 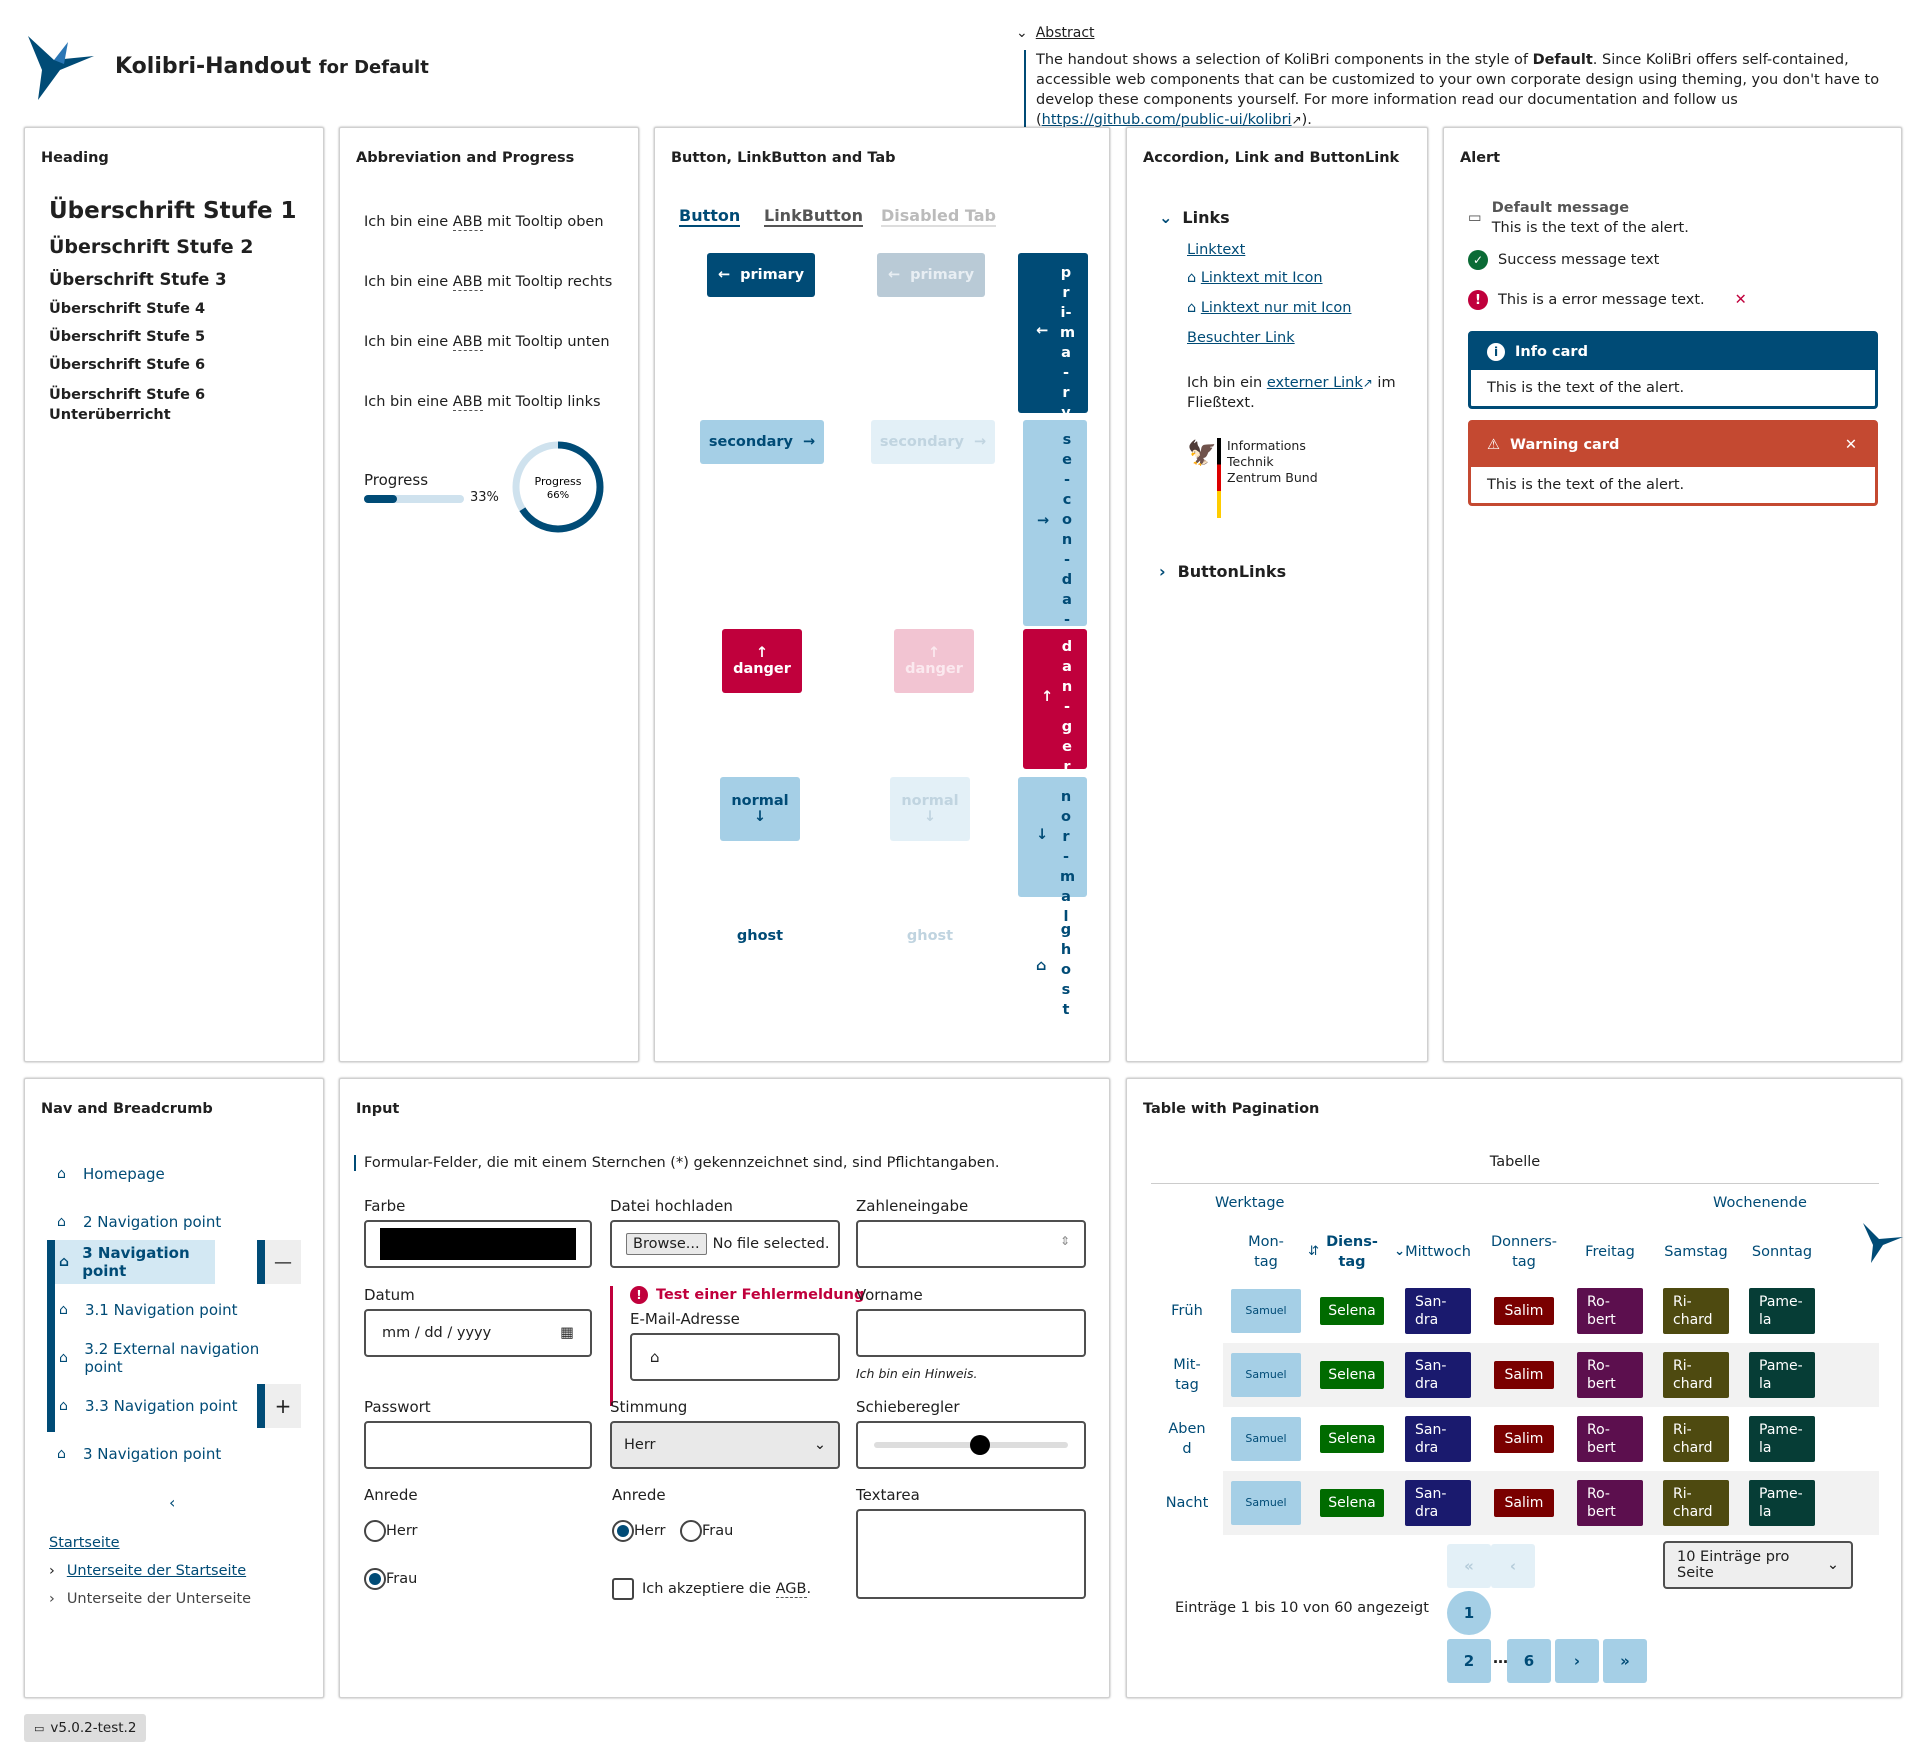 What do you see at coordinates (1314, 383) in the screenshot?
I see `external-link: externer Link` at bounding box center [1314, 383].